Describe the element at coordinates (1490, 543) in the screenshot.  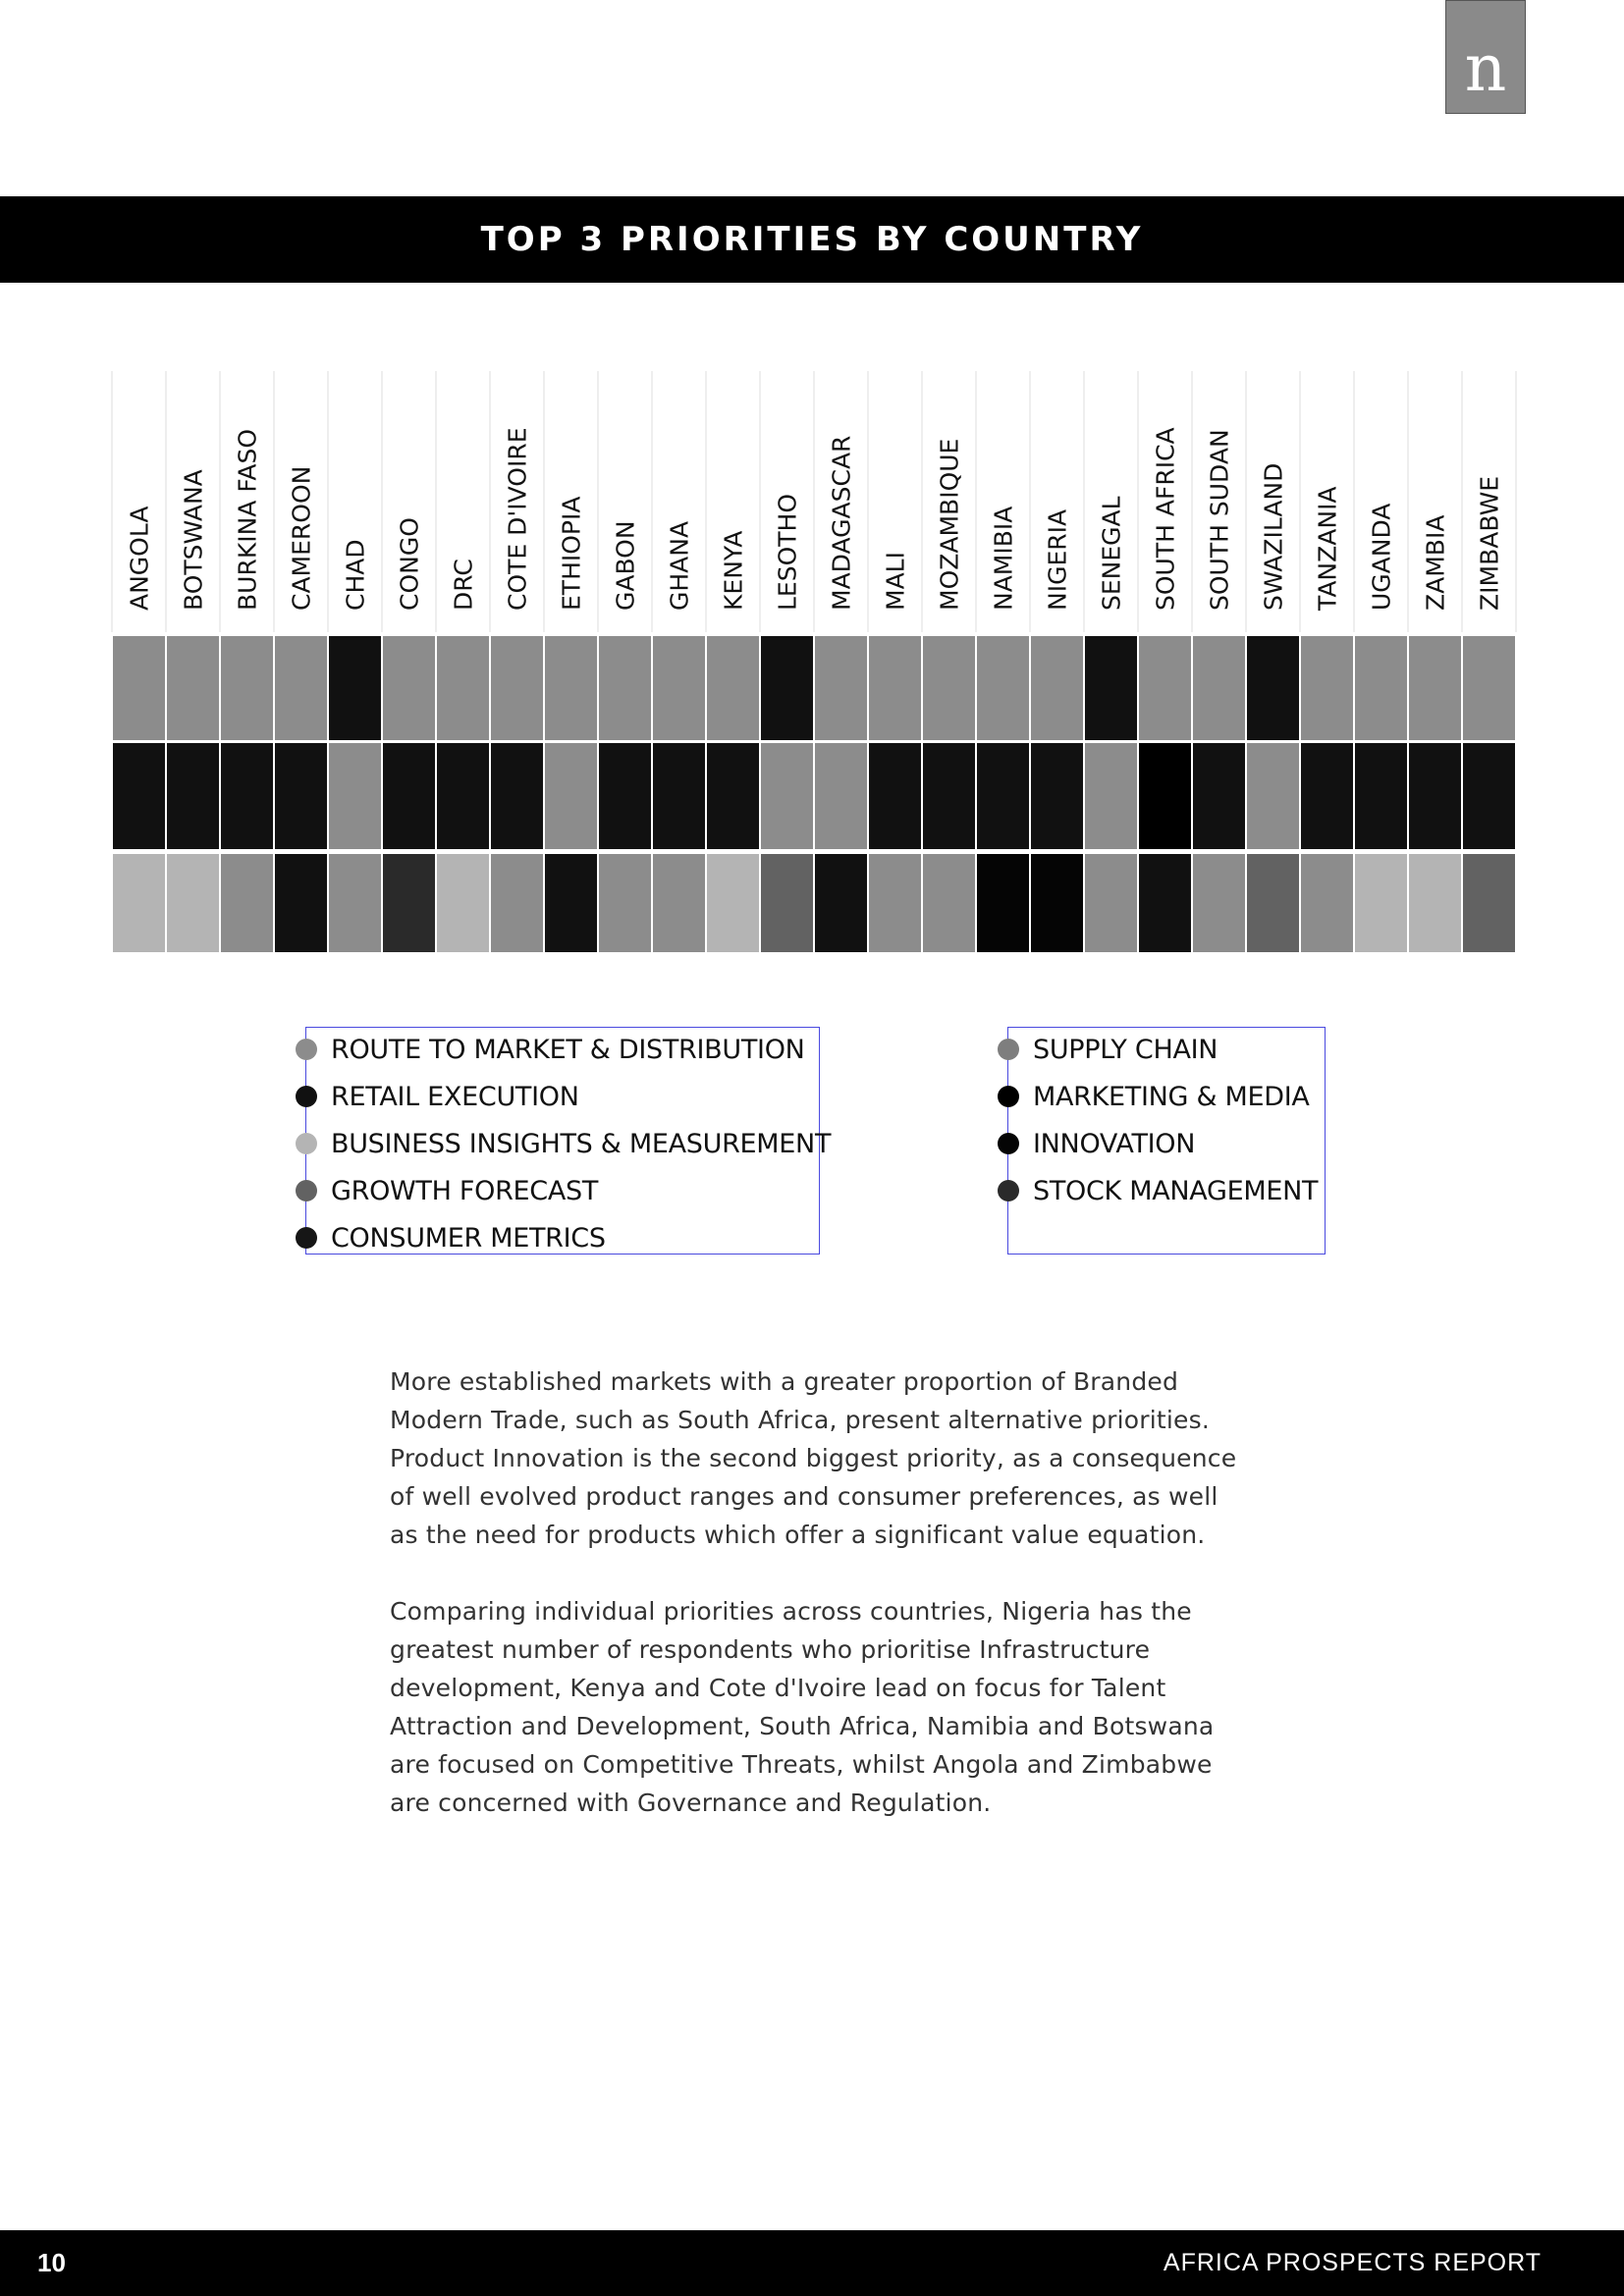
I see `country-label: ZIMBABWE` at that location.